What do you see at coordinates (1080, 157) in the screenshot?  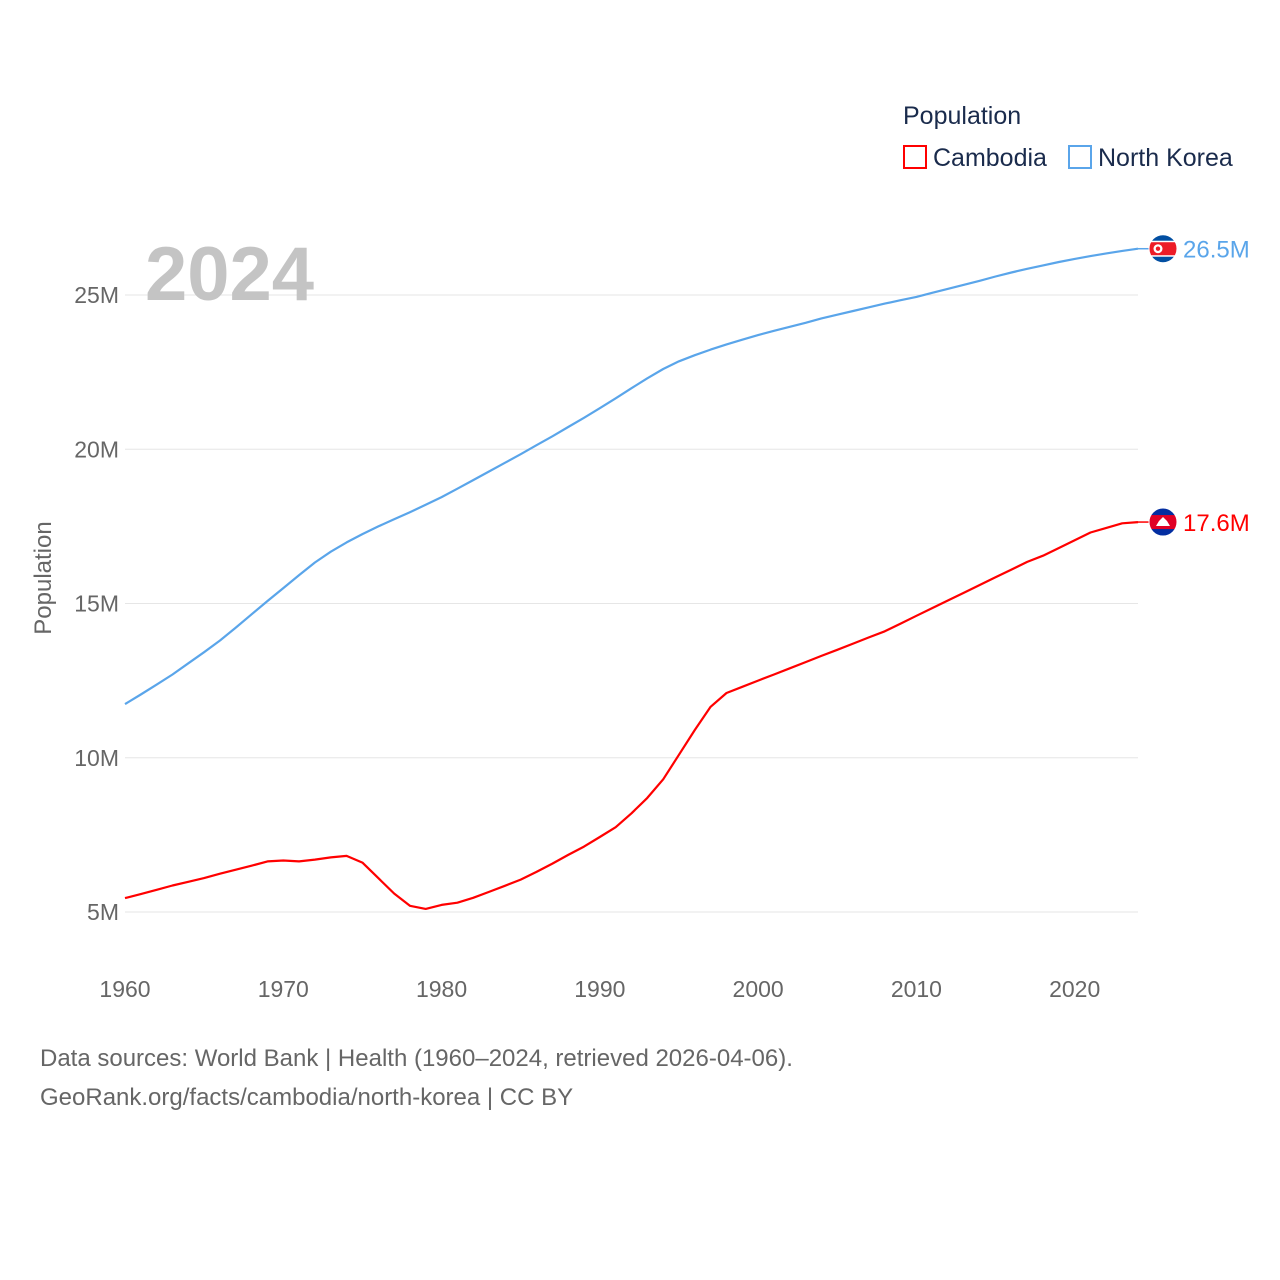 I see `legend-swatch-north-korea` at bounding box center [1080, 157].